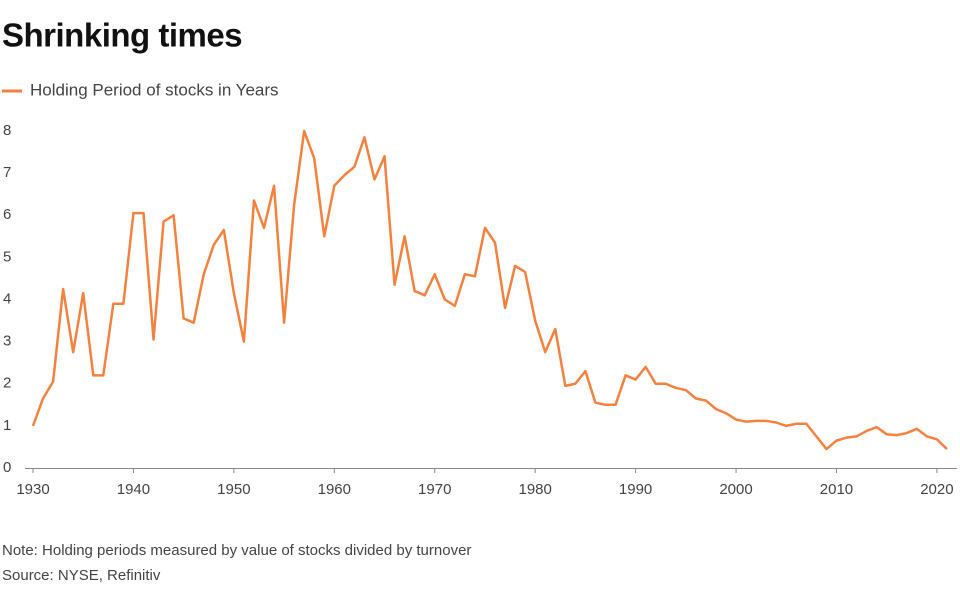  I want to click on x-tick-label: 2000, so click(735, 489).